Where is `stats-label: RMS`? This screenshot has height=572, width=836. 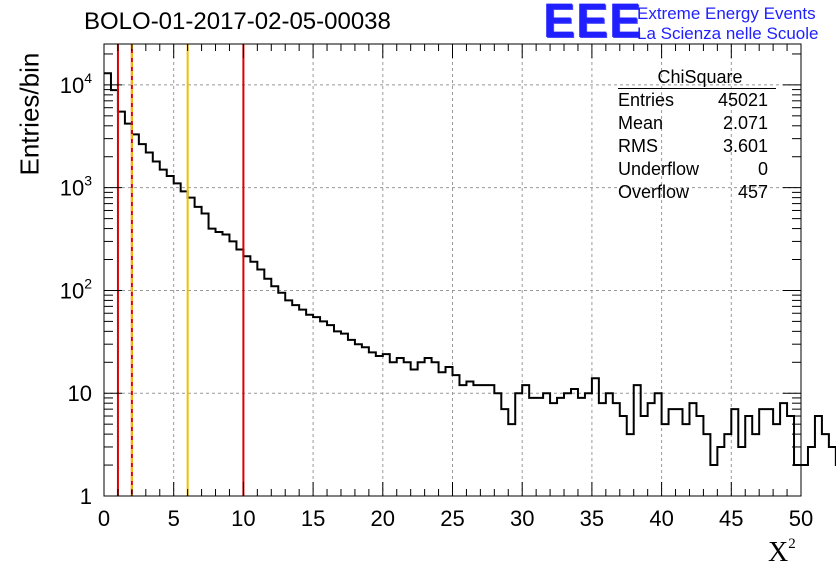
stats-label: RMS is located at coordinates (638, 146).